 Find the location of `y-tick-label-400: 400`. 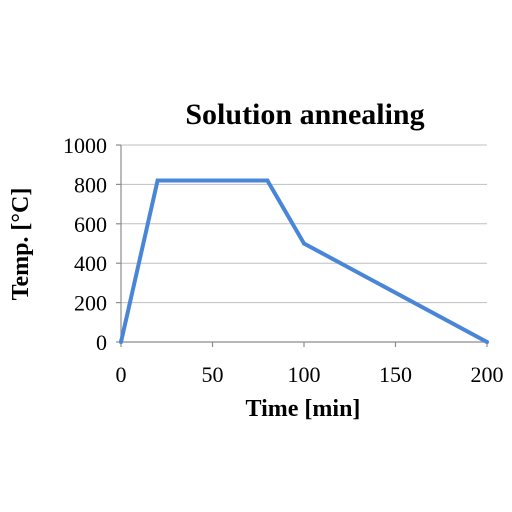

y-tick-label-400: 400 is located at coordinates (90, 263).